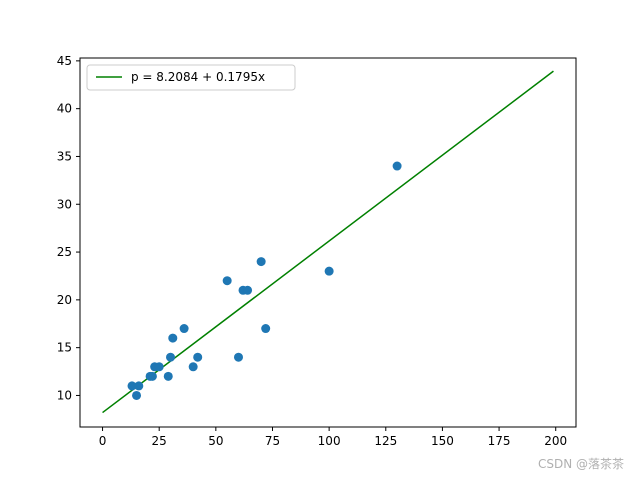  I want to click on y-tick-label: 40, so click(64, 109).